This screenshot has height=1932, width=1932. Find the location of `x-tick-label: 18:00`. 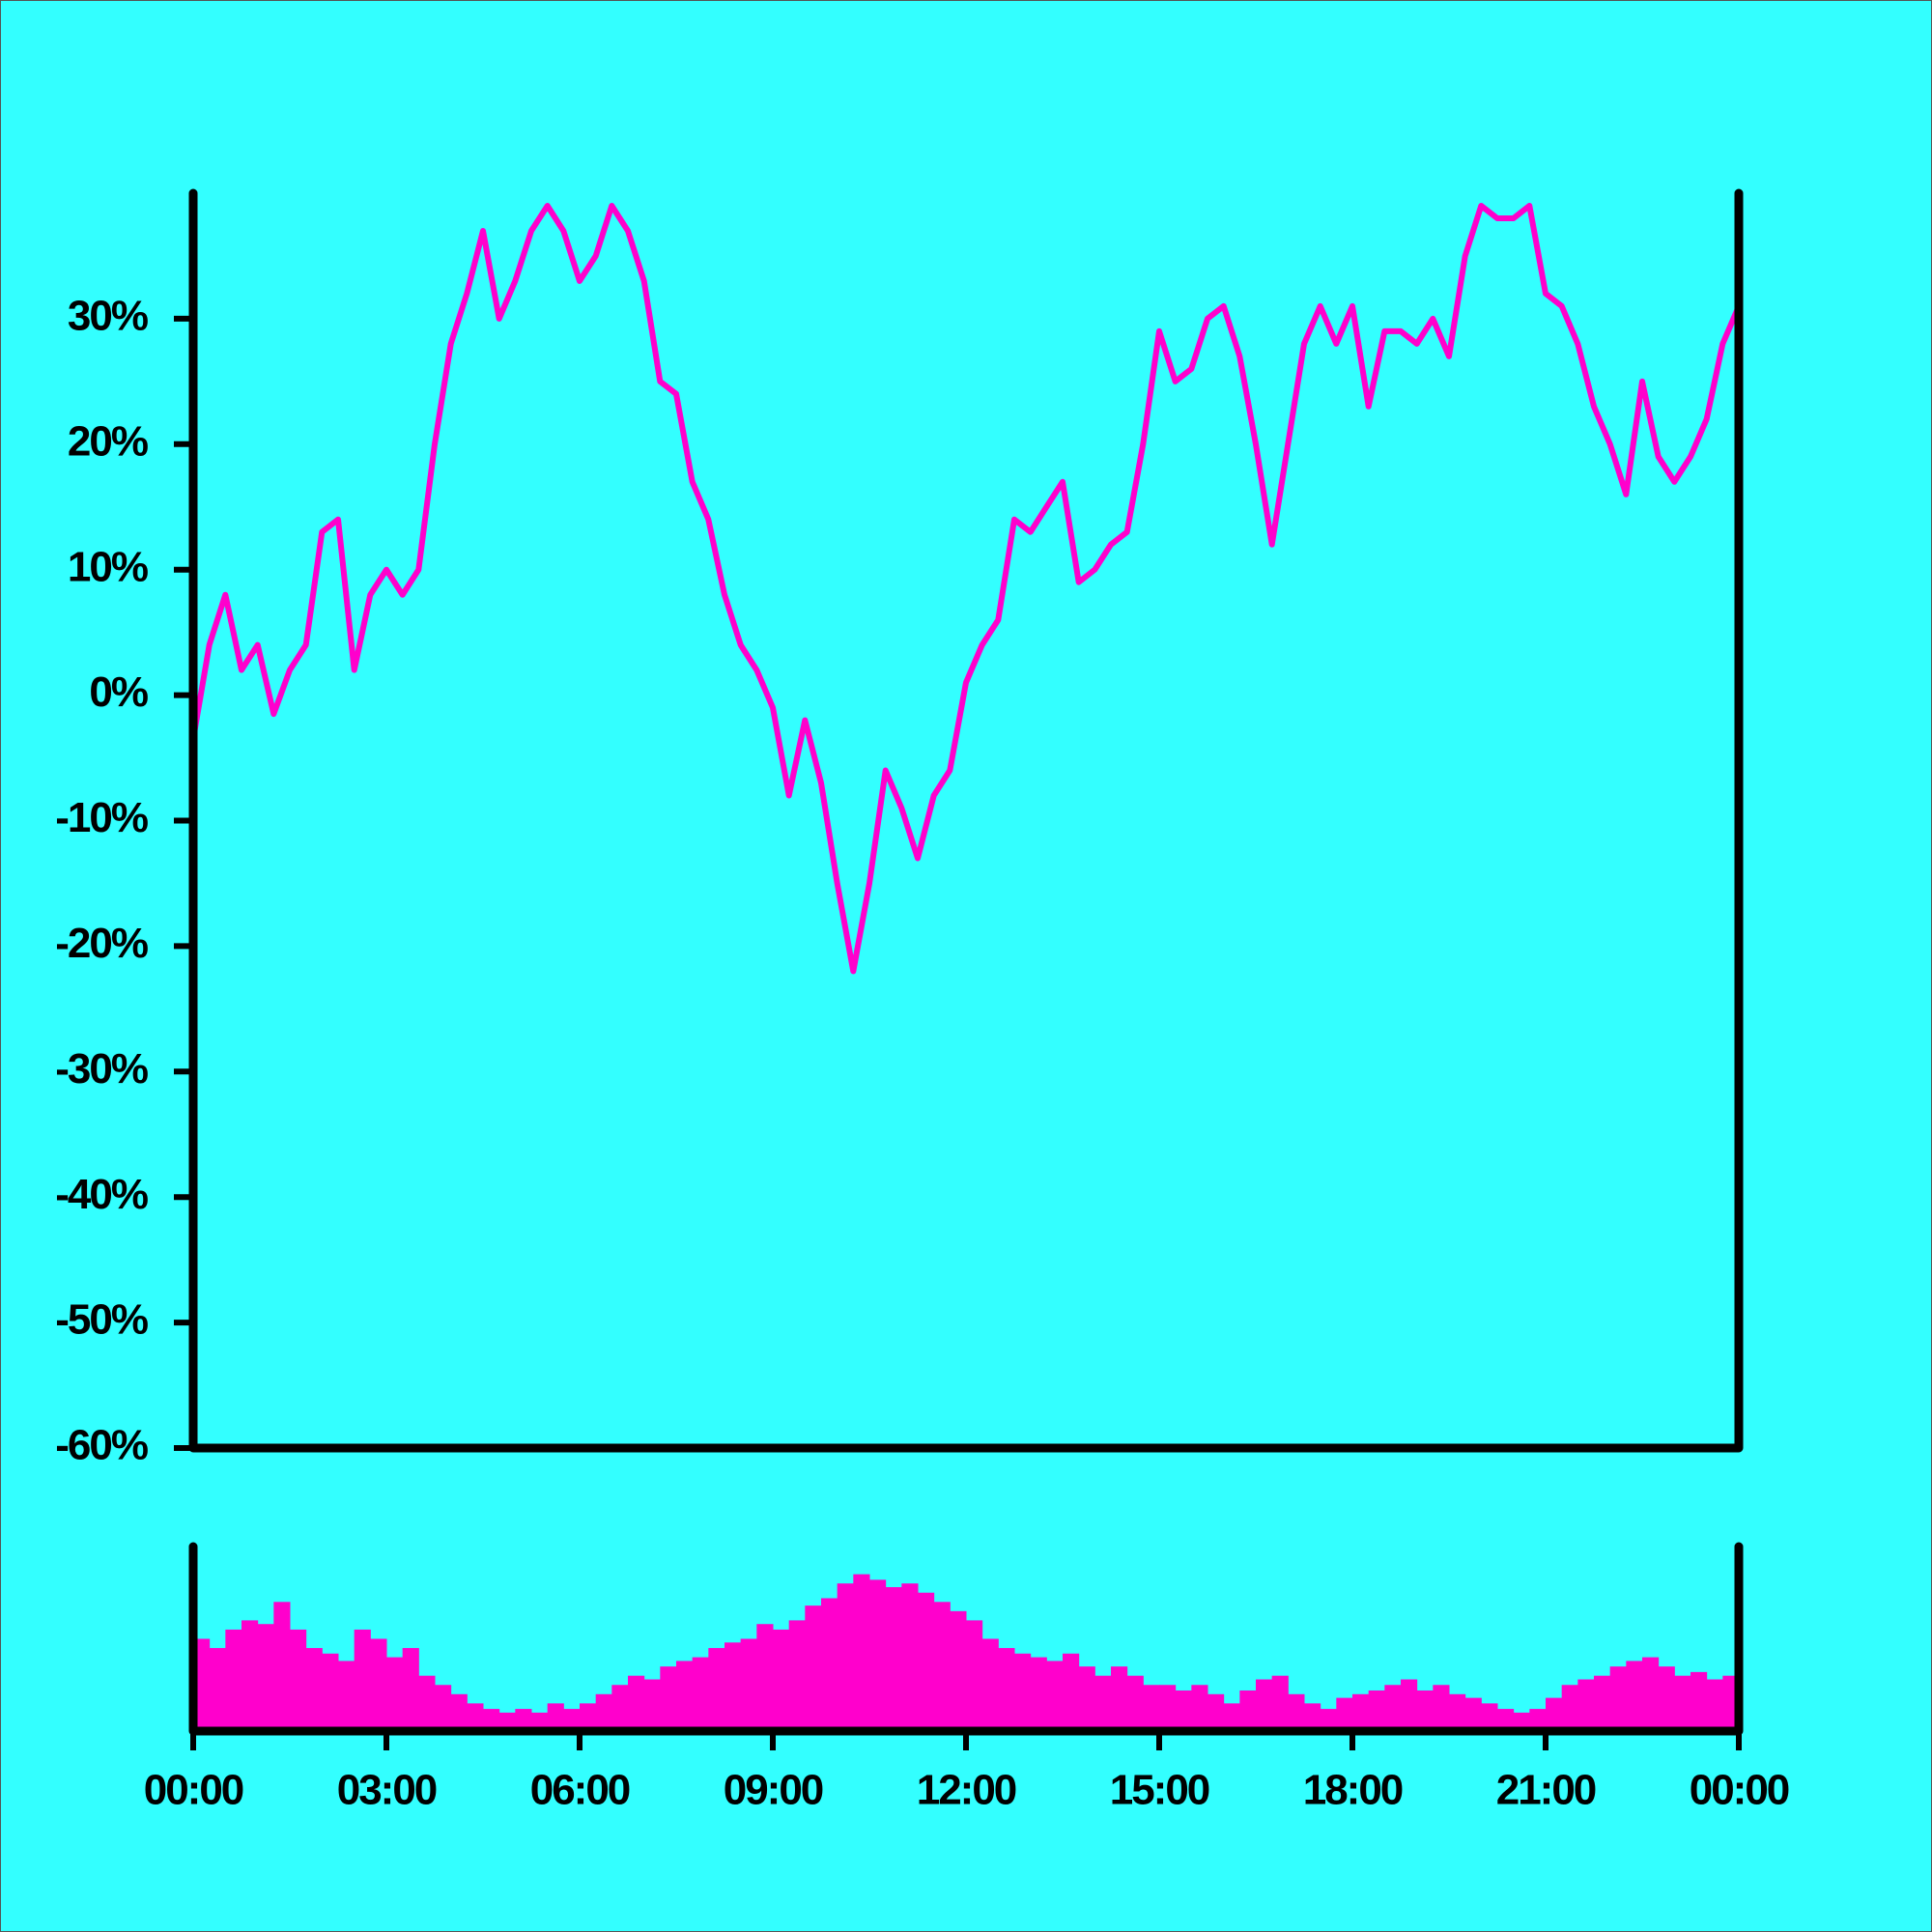

x-tick-label: 18:00 is located at coordinates (1353, 1790).